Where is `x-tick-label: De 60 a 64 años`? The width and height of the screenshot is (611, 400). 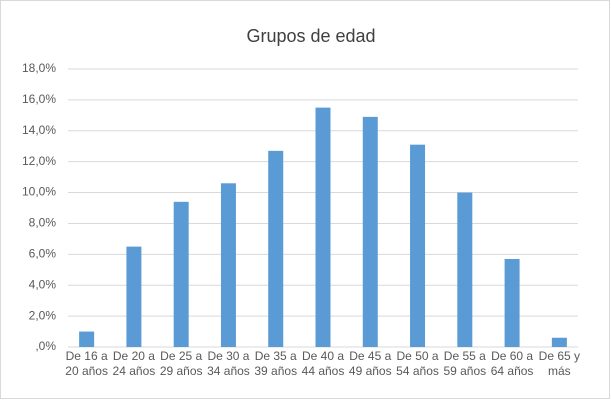 x-tick-label: De 60 a 64 años is located at coordinates (512, 363).